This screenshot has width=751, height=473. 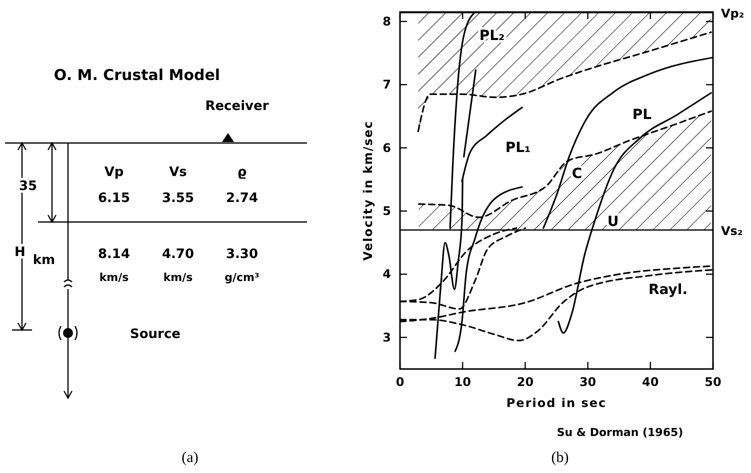 I want to click on text: km, so click(x=44, y=260).